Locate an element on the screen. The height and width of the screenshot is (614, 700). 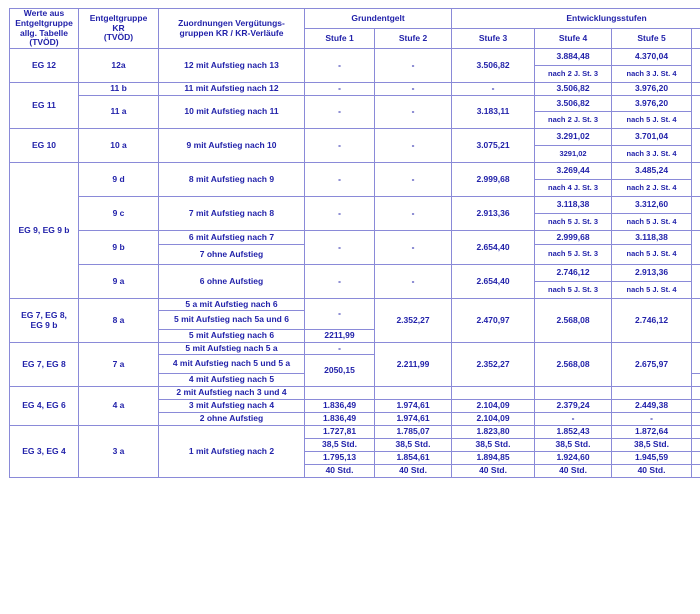
zuordnung-label-3: 2 ohne Aufstieg is located at coordinates (231, 419).